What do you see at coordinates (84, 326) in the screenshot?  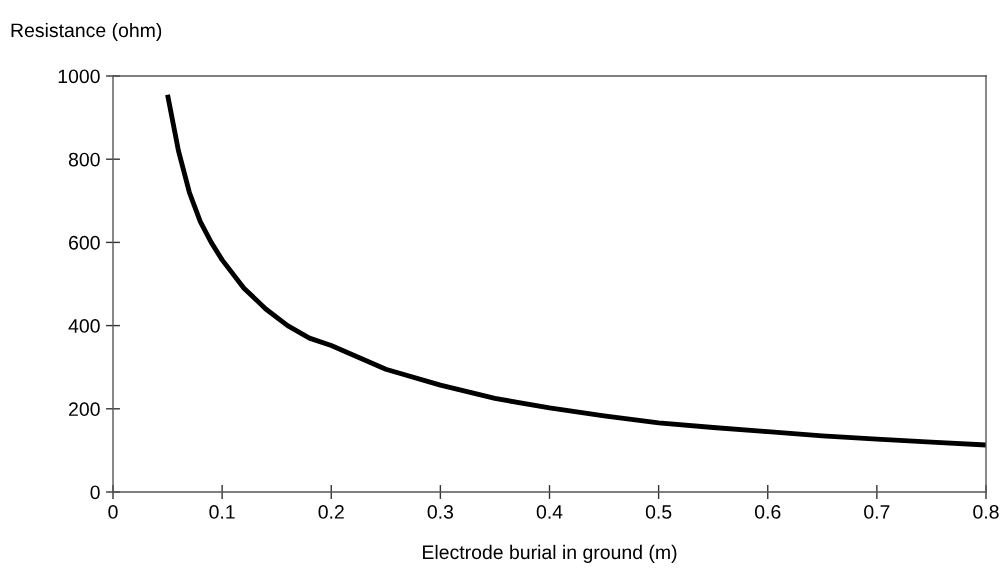 I see `y-tick-label: 400` at bounding box center [84, 326].